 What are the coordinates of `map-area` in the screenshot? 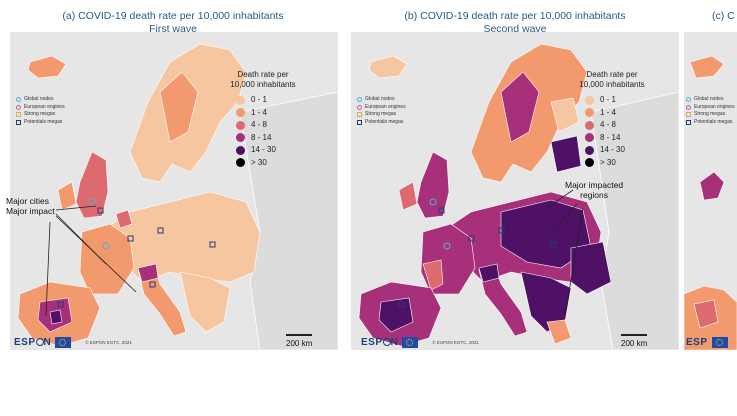 It's located at (710, 191).